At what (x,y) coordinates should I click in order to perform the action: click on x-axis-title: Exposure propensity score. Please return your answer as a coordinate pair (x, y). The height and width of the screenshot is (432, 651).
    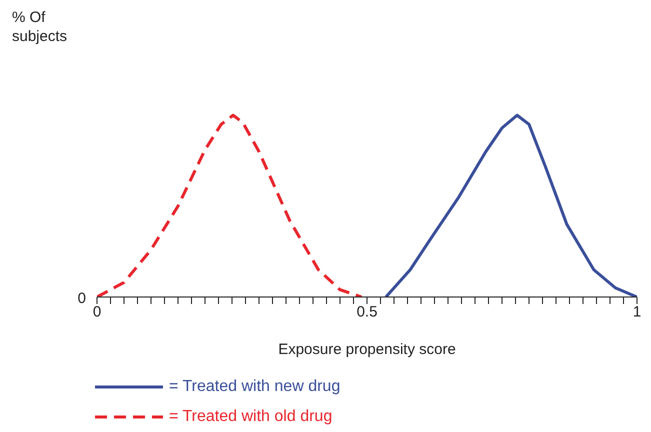
    Looking at the image, I should click on (367, 349).